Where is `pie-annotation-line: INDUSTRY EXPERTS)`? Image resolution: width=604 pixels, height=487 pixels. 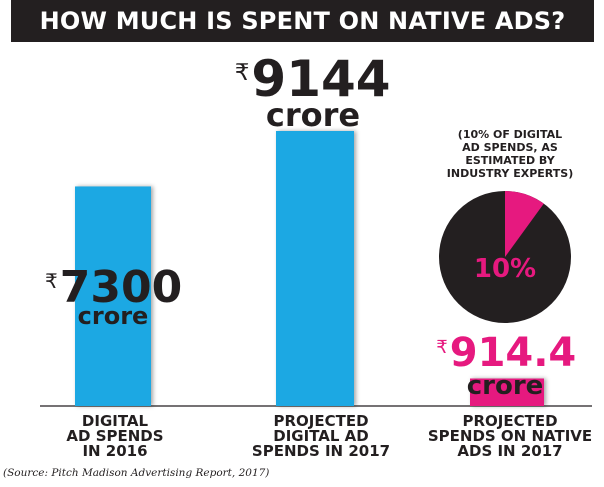
pie-annotation-line: INDUSTRY EXPERTS) is located at coordinates (510, 173).